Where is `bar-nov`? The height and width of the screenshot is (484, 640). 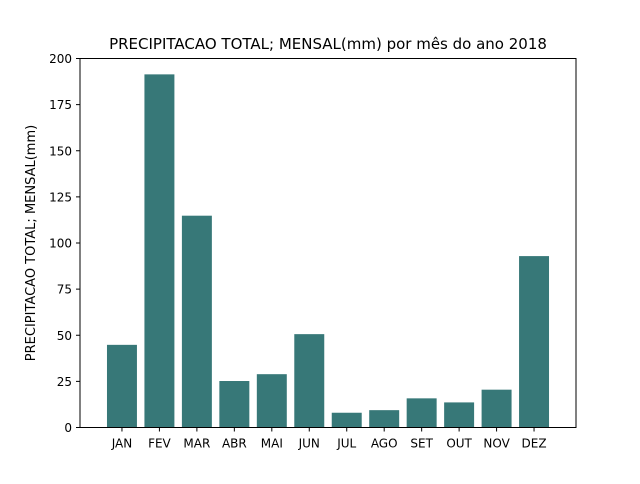 bar-nov is located at coordinates (496, 408).